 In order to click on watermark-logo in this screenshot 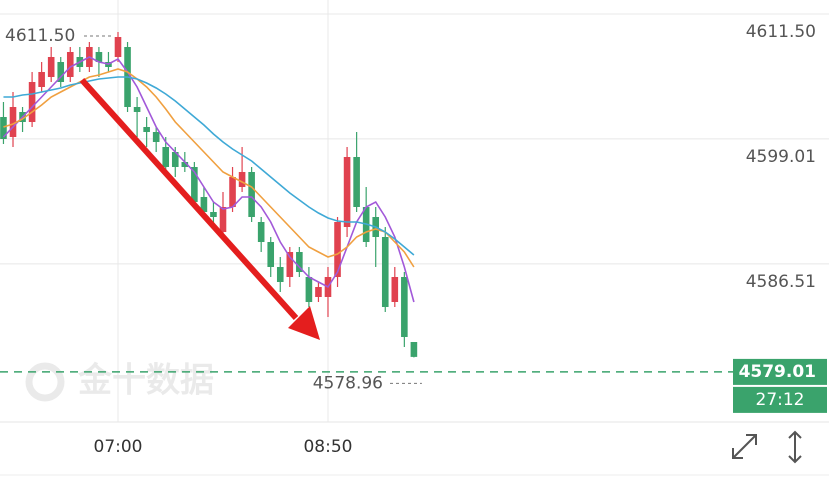, I will do `click(45, 382)`.